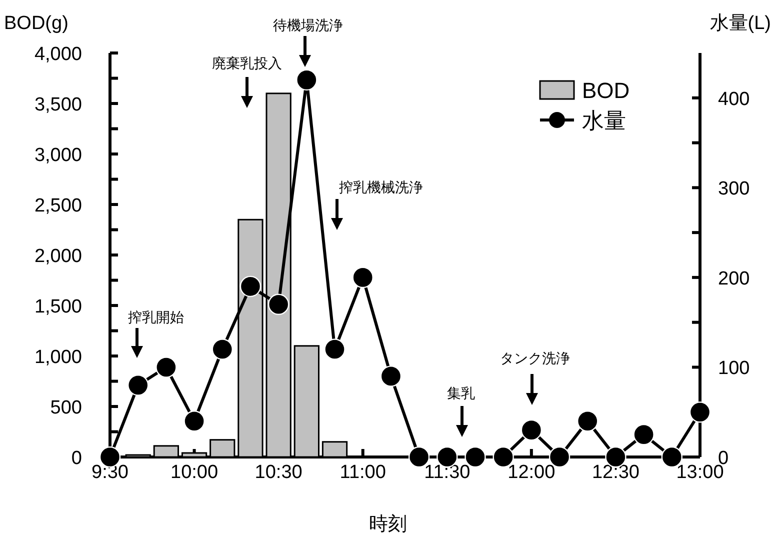  Describe the element at coordinates (58, 54) in the screenshot. I see `y-tick-label: 4,000` at that location.